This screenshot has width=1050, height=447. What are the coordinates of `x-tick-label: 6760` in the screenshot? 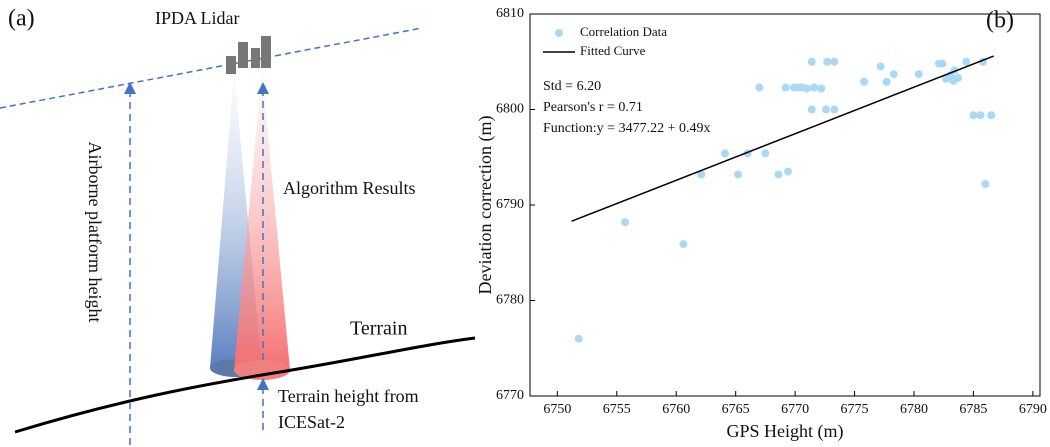 It's located at (676, 409).